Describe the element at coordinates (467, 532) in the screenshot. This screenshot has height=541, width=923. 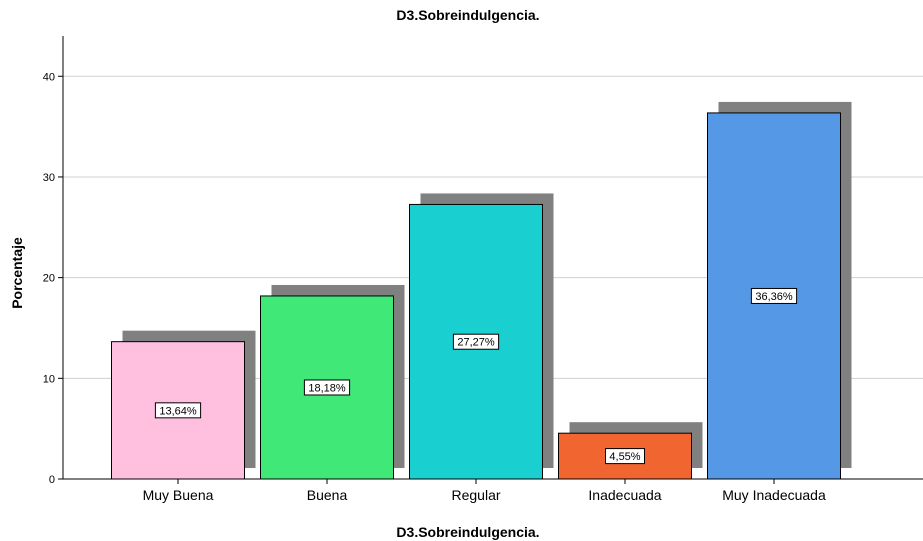
I see `x-axis-title: D3.Sobreindulgencia.` at that location.